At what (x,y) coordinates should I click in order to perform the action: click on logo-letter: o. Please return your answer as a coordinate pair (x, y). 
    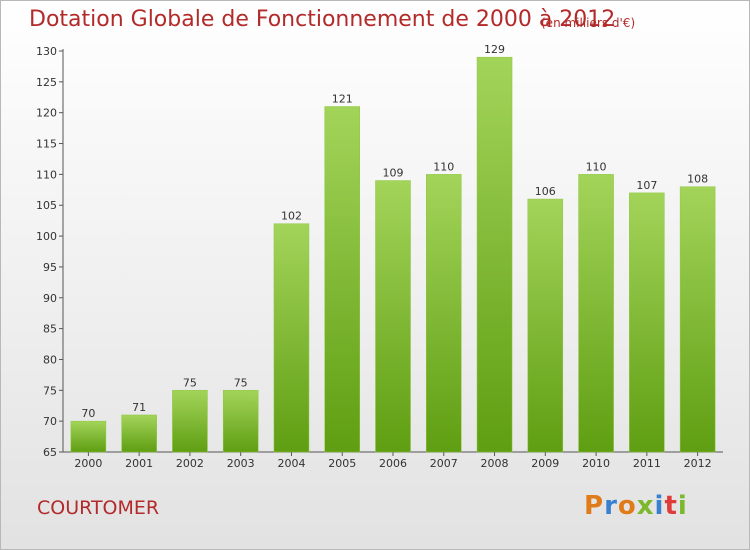
    Looking at the image, I should click on (627, 506).